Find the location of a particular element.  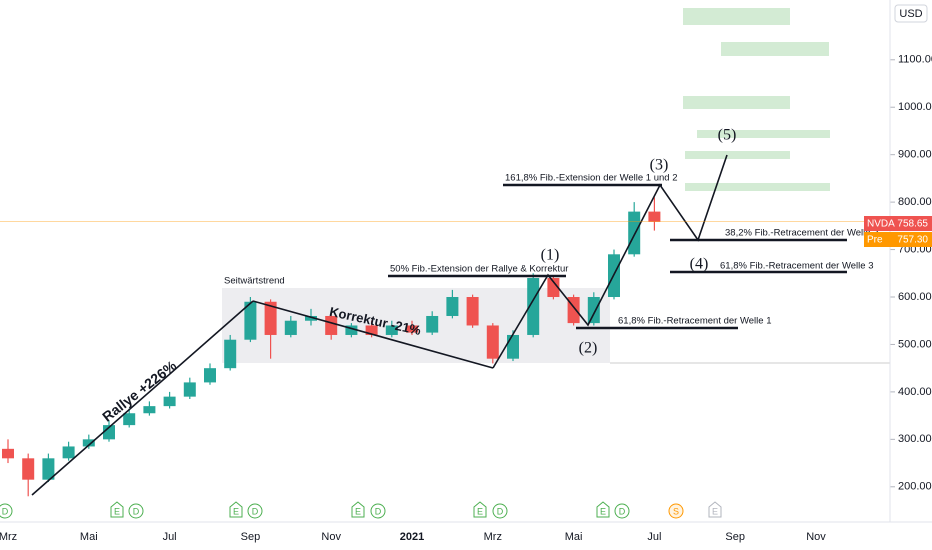

annotation: 61,8% Fib.-Retracement der Welle 1 is located at coordinates (694, 321).